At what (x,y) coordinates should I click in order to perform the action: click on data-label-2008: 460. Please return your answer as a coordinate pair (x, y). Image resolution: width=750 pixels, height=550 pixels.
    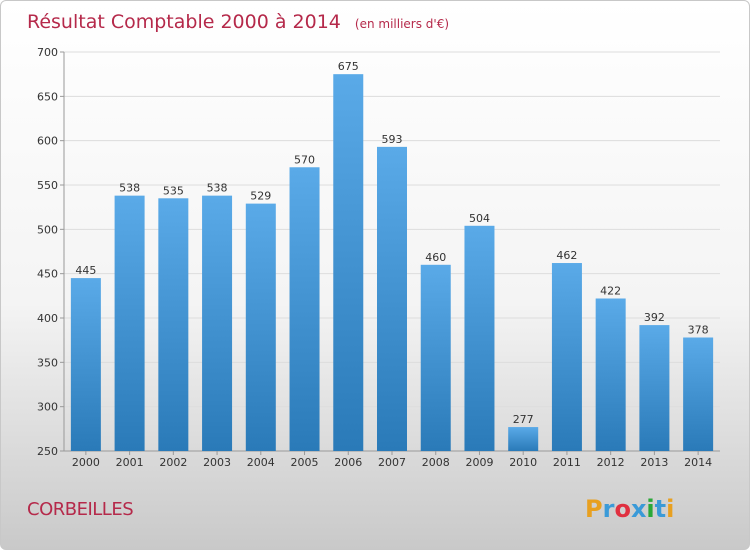
    Looking at the image, I should click on (435, 257).